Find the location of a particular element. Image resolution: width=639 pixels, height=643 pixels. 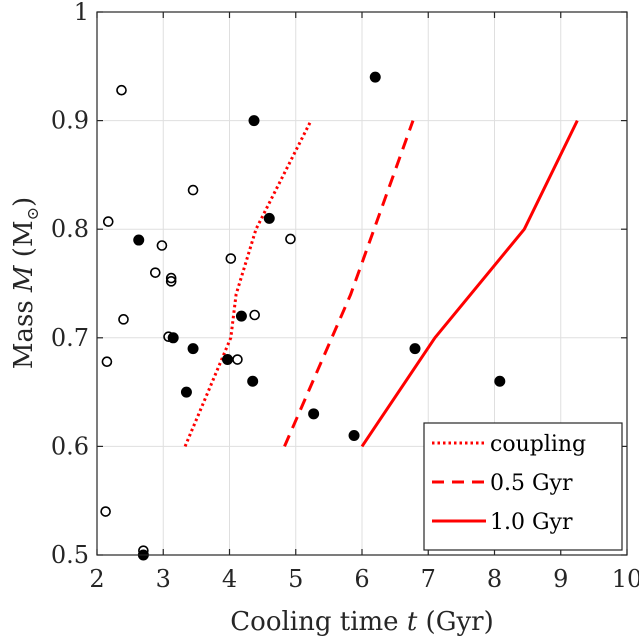

x-tick-label: 6 is located at coordinates (361, 579).